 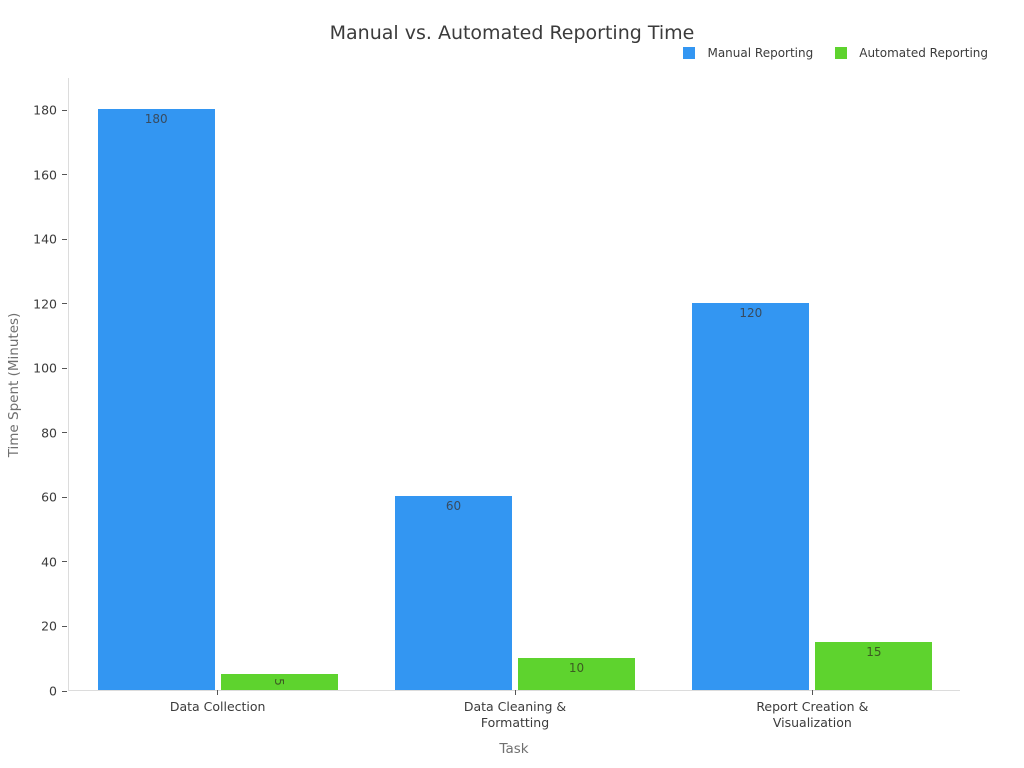 What do you see at coordinates (14, 385) in the screenshot?
I see `y-axis-title: Time Spent (Minutes)` at bounding box center [14, 385].